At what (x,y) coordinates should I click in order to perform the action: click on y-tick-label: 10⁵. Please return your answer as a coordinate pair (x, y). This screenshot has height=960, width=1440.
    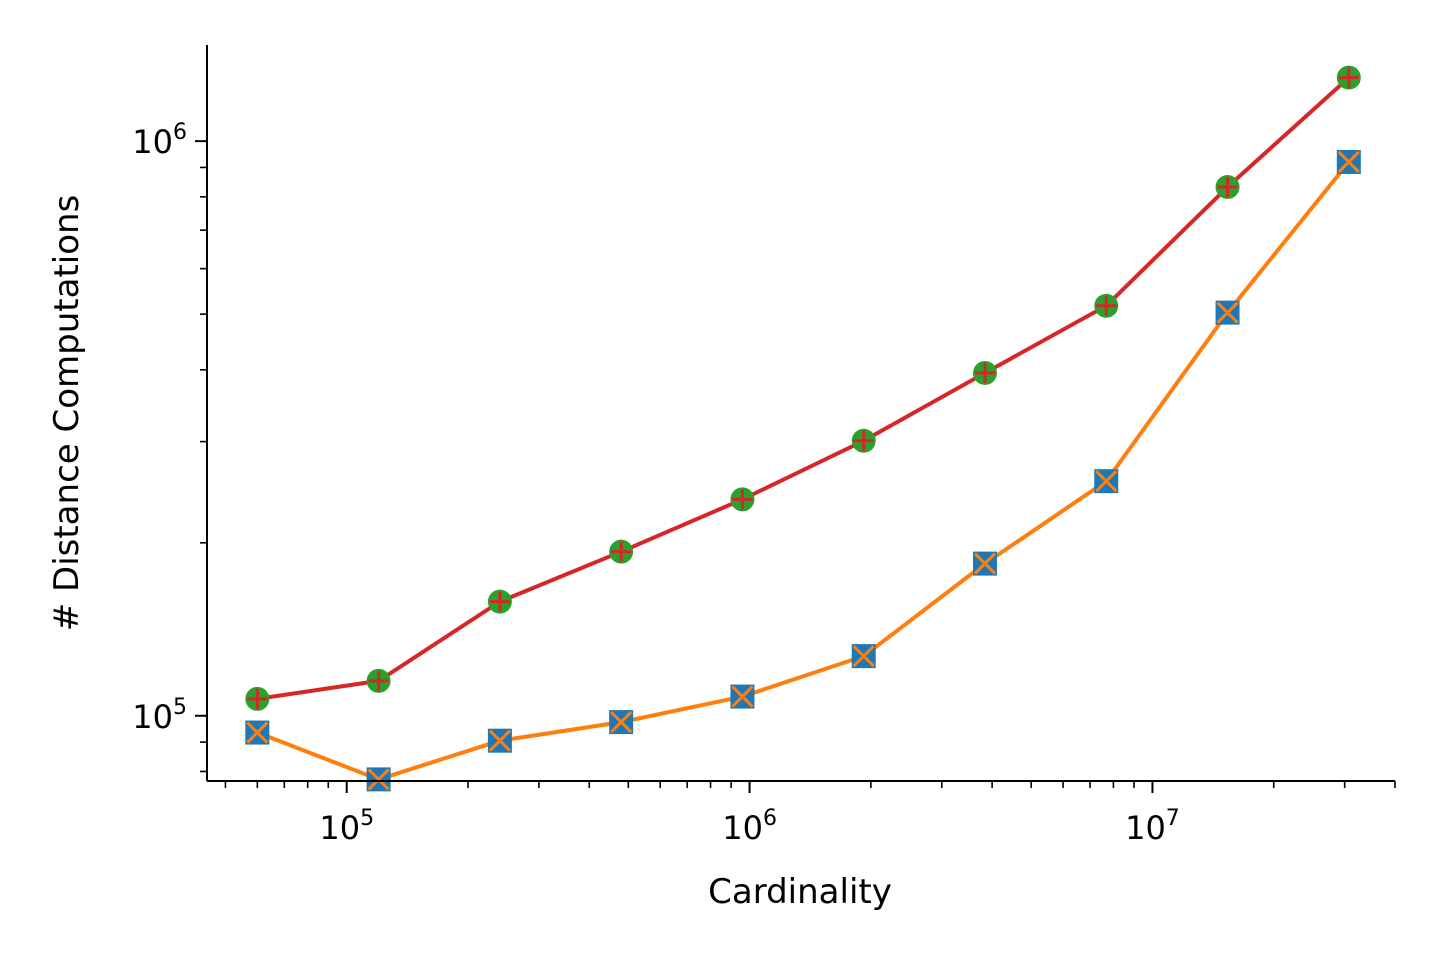
    Looking at the image, I should click on (159, 715).